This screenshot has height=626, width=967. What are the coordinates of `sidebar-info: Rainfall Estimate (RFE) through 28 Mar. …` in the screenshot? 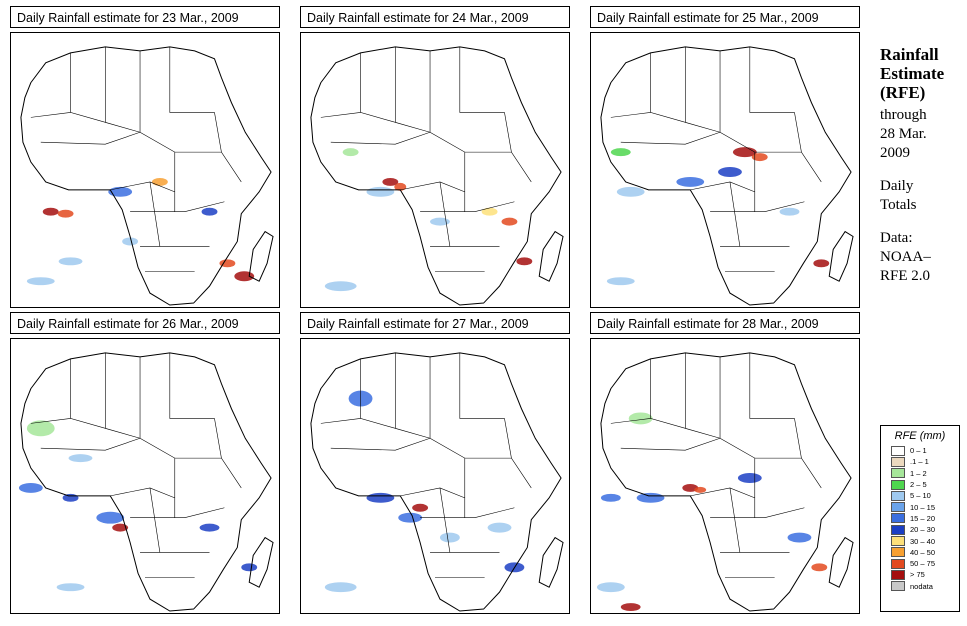 It's located at (922, 165).